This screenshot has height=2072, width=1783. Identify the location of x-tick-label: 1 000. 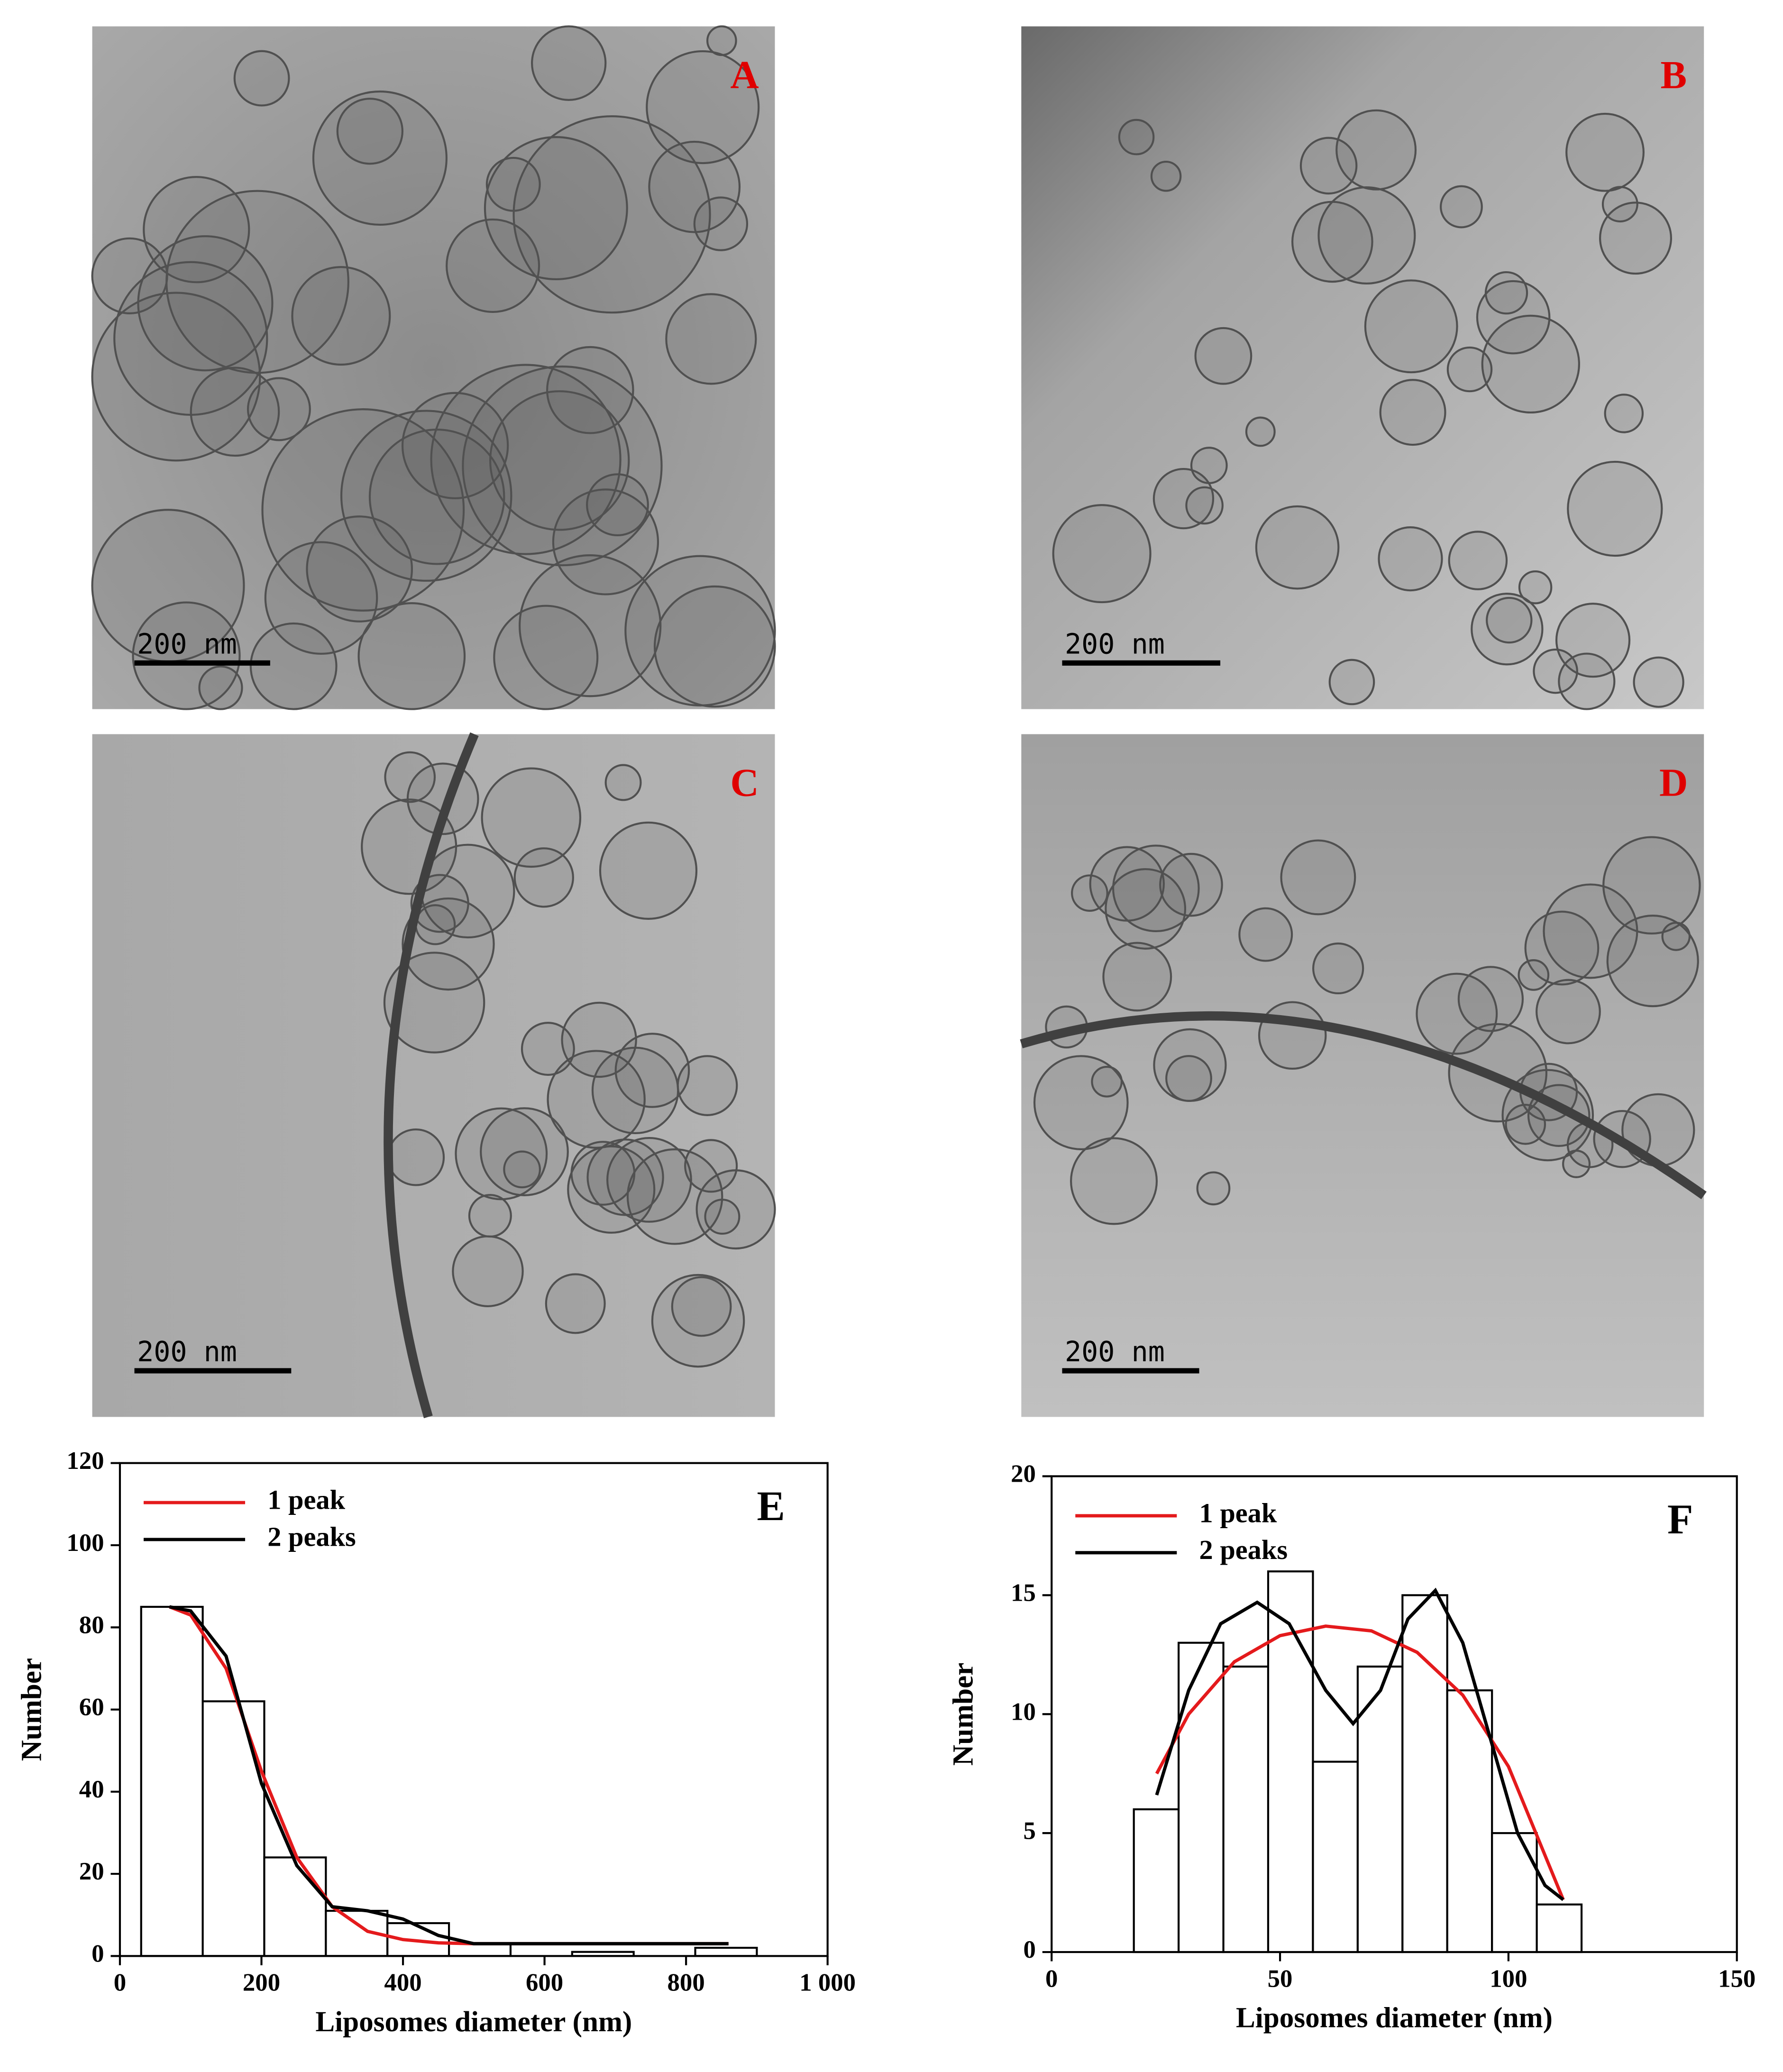
(827, 1983).